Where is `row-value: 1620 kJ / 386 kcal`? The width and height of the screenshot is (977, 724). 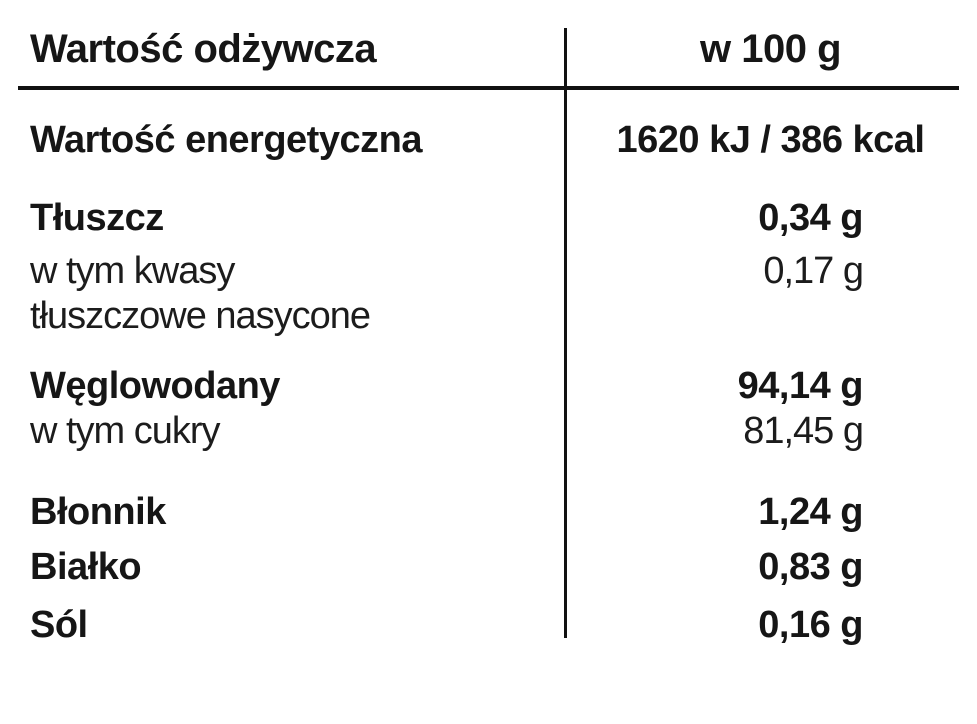 row-value: 1620 kJ / 386 kcal is located at coordinates (770, 140).